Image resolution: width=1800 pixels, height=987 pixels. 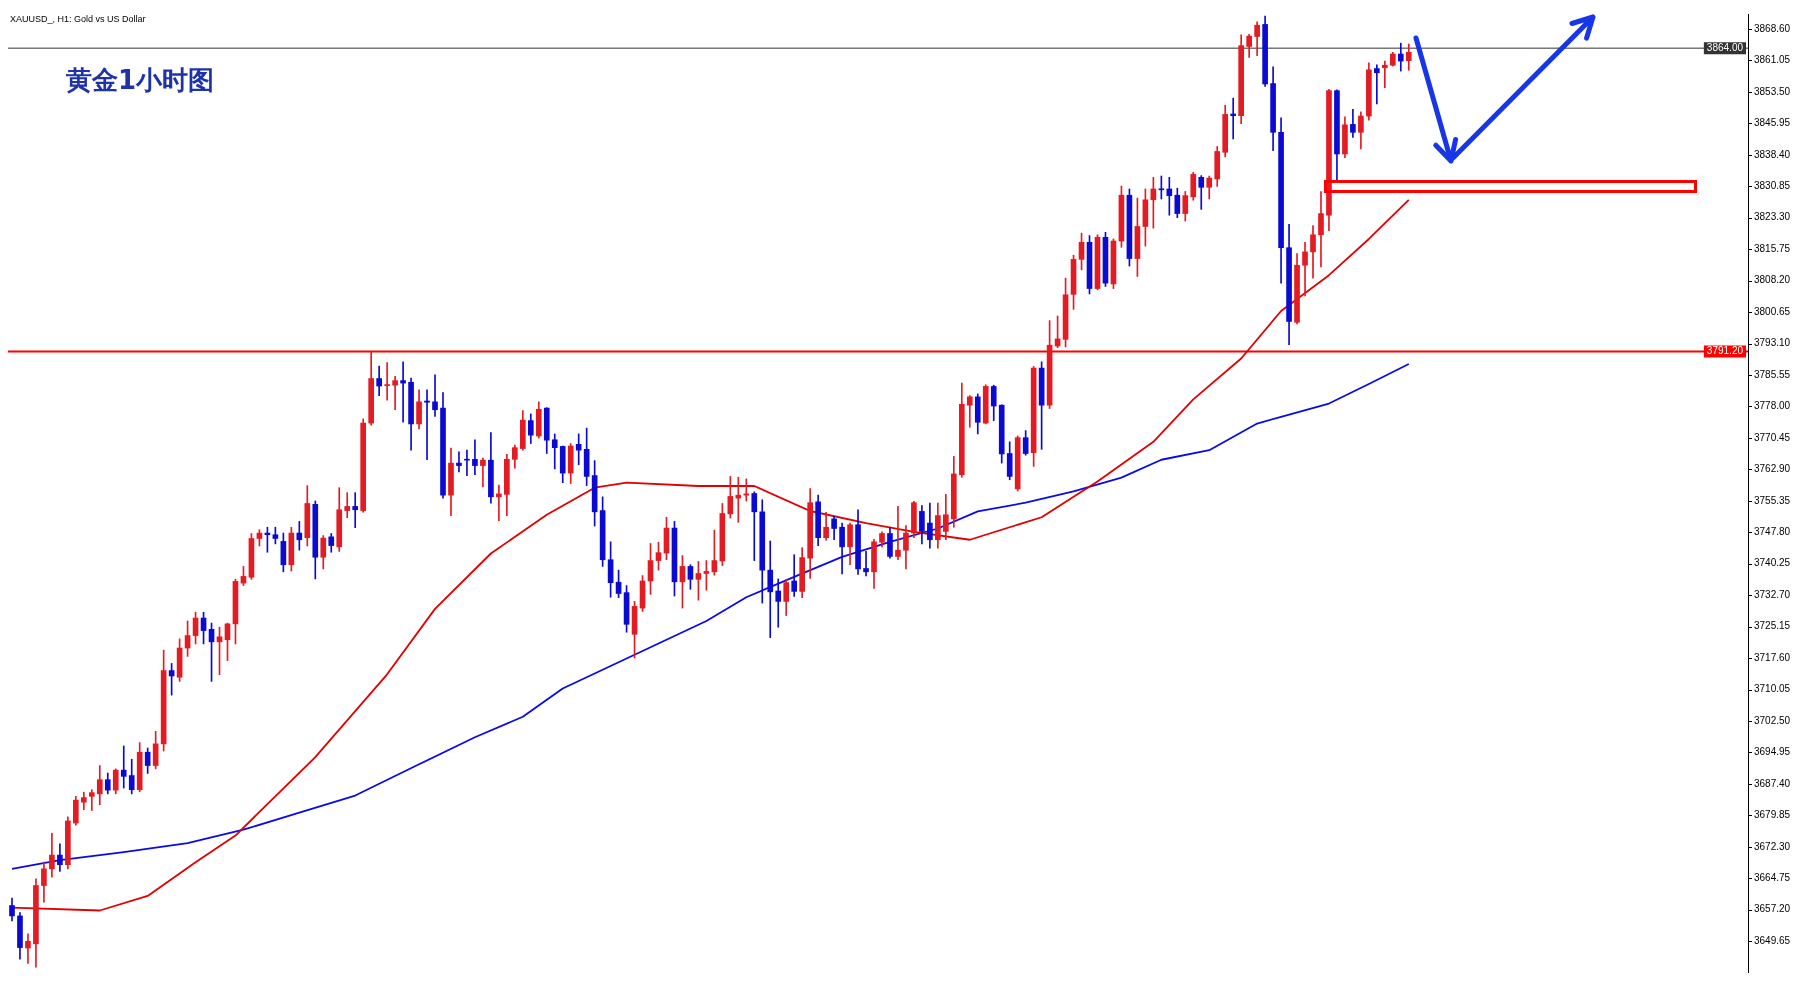 I want to click on y-tick-label: 3815.75, so click(x=1772, y=248).